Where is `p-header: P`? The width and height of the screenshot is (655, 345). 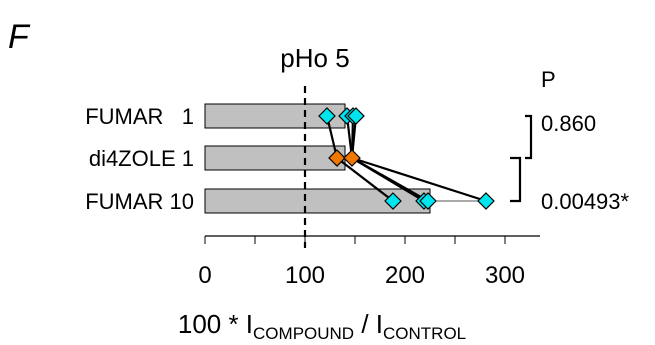
p-header: P is located at coordinates (548, 79).